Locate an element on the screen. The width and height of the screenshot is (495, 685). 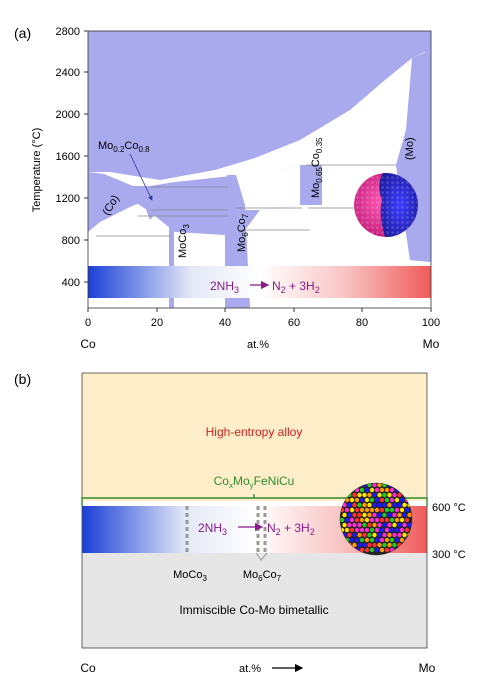
panel-a-label: (a) is located at coordinates (22, 33).